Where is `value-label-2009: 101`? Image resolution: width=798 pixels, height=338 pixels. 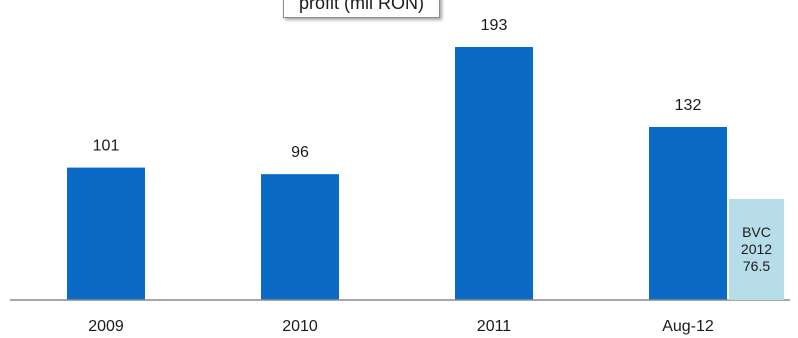
value-label-2009: 101 is located at coordinates (106, 146).